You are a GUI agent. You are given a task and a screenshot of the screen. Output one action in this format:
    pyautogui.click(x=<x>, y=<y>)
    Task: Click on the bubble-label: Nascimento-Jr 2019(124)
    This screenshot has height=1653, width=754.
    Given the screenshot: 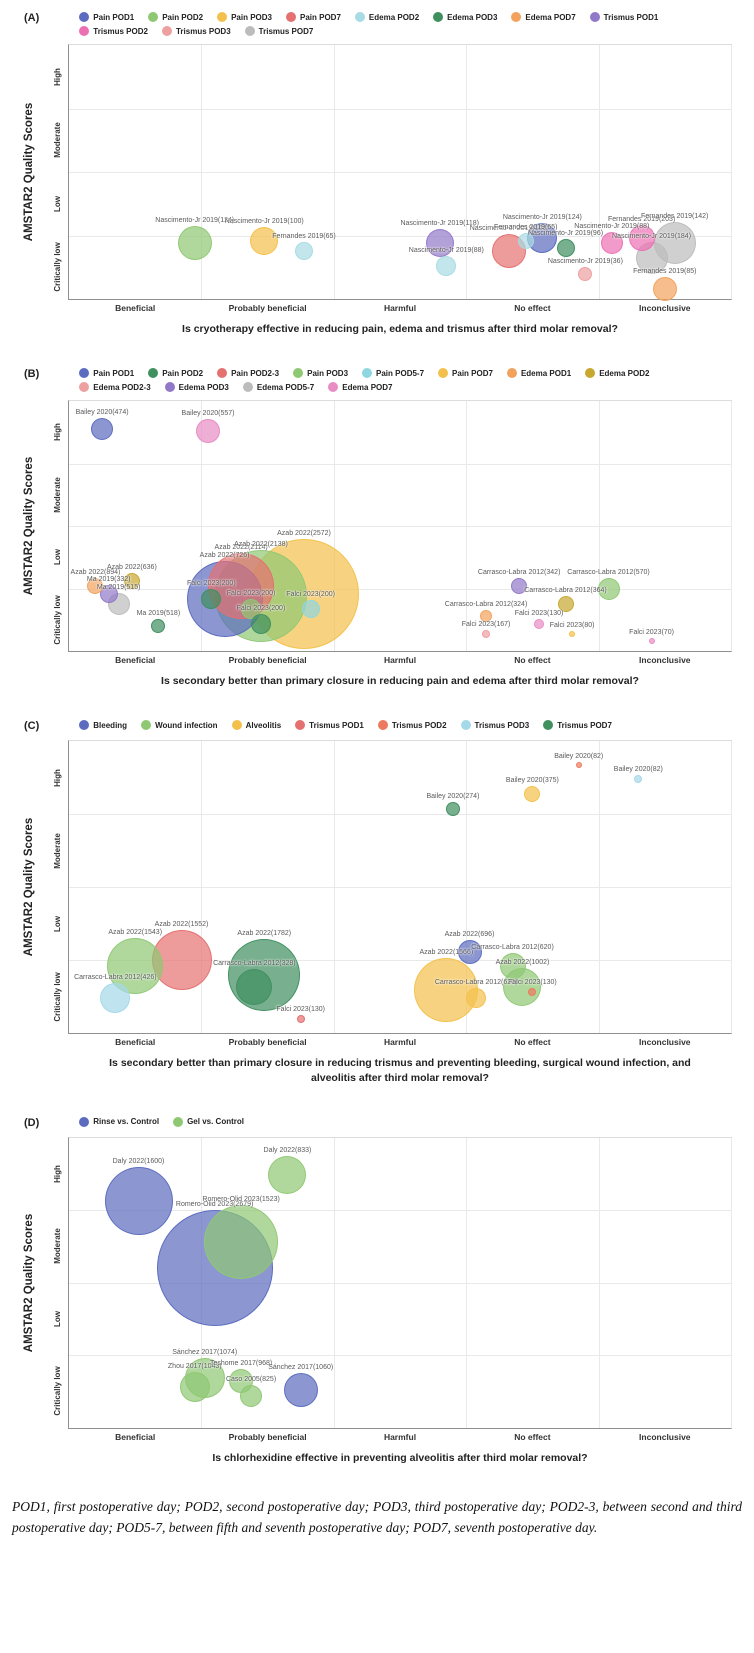 What is the action you would take?
    pyautogui.click(x=542, y=218)
    